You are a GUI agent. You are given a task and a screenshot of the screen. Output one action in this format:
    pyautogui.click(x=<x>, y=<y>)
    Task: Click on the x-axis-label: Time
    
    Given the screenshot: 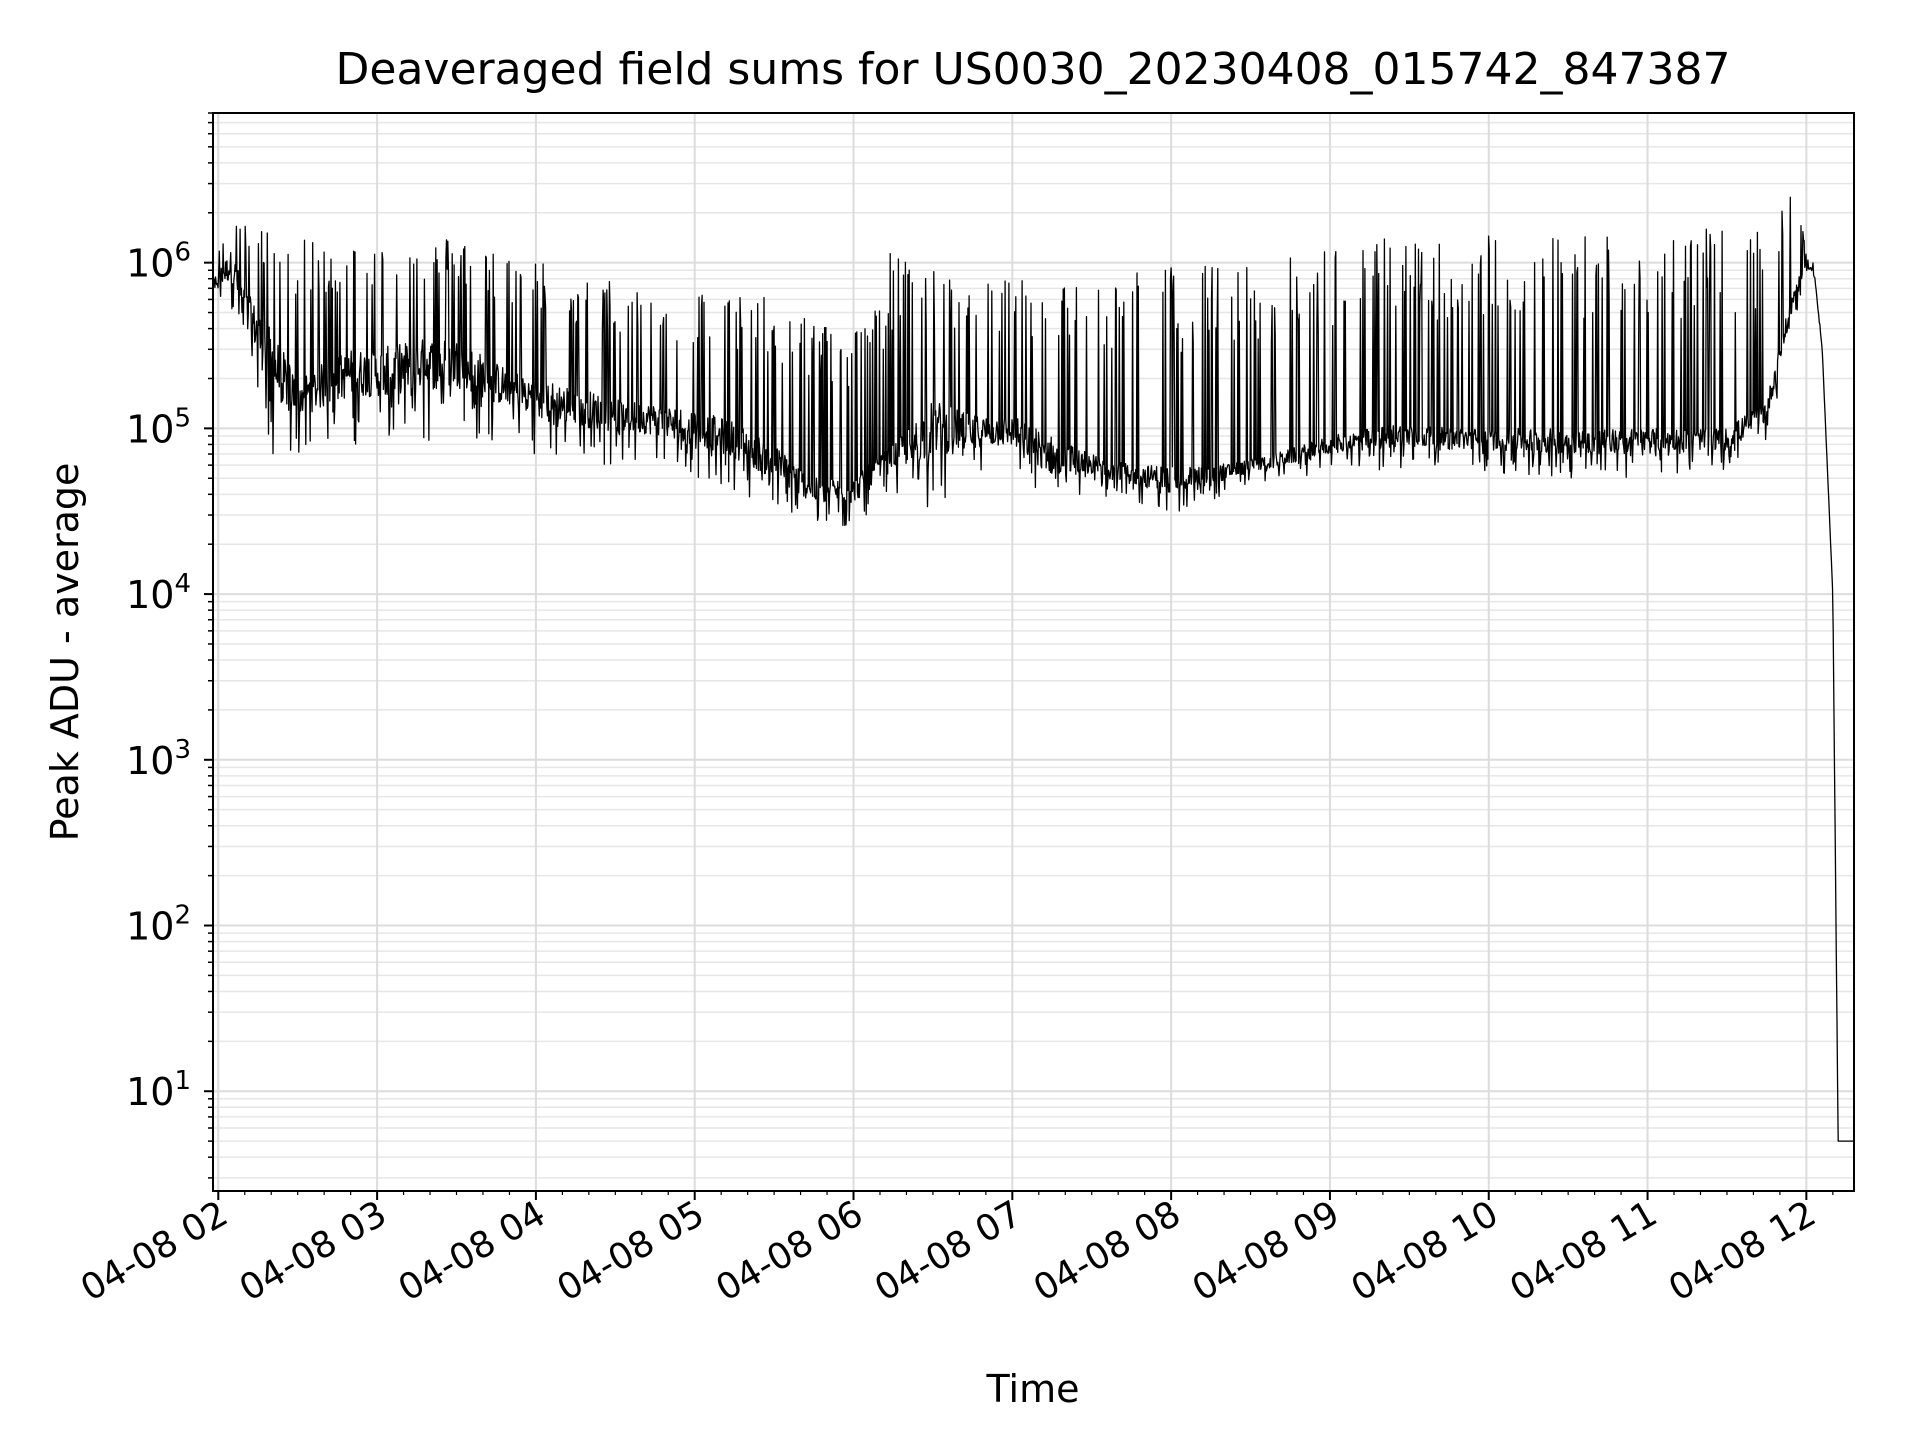 What is the action you would take?
    pyautogui.click(x=1033, y=1389)
    